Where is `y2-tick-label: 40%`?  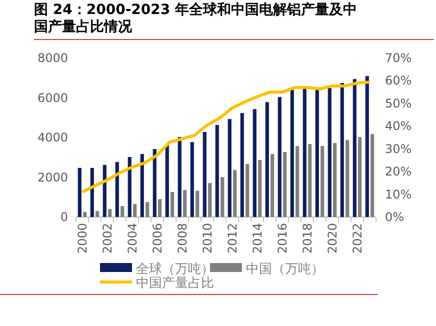
y2-tick-label: 40% is located at coordinates (398, 126).